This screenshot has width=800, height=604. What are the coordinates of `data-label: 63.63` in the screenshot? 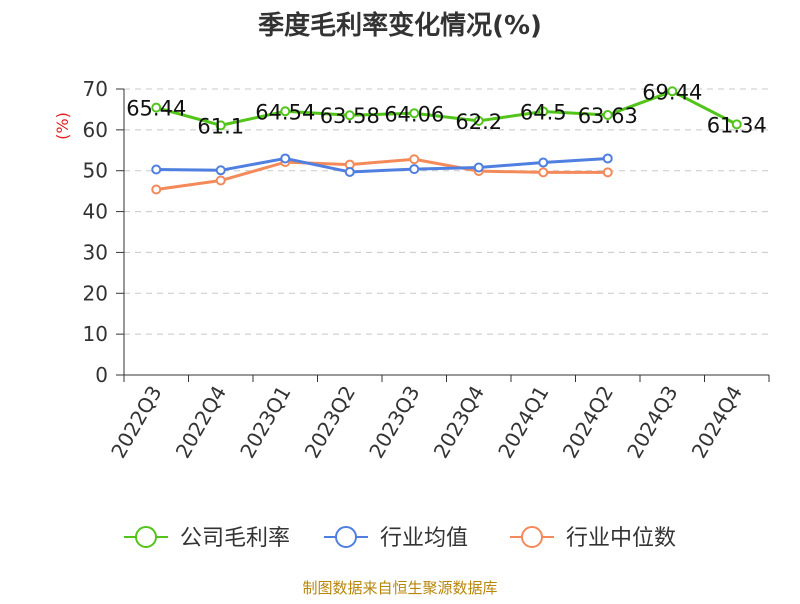 It's located at (608, 116).